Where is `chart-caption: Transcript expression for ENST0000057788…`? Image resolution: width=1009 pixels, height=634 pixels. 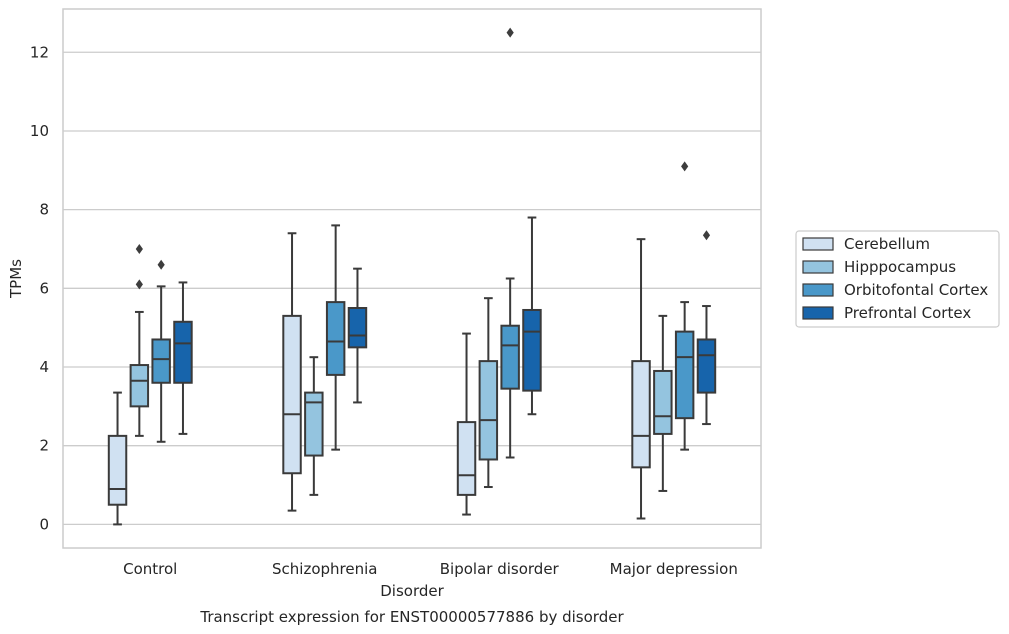
chart-caption: Transcript expression for ENST0000057788… is located at coordinates (411, 617).